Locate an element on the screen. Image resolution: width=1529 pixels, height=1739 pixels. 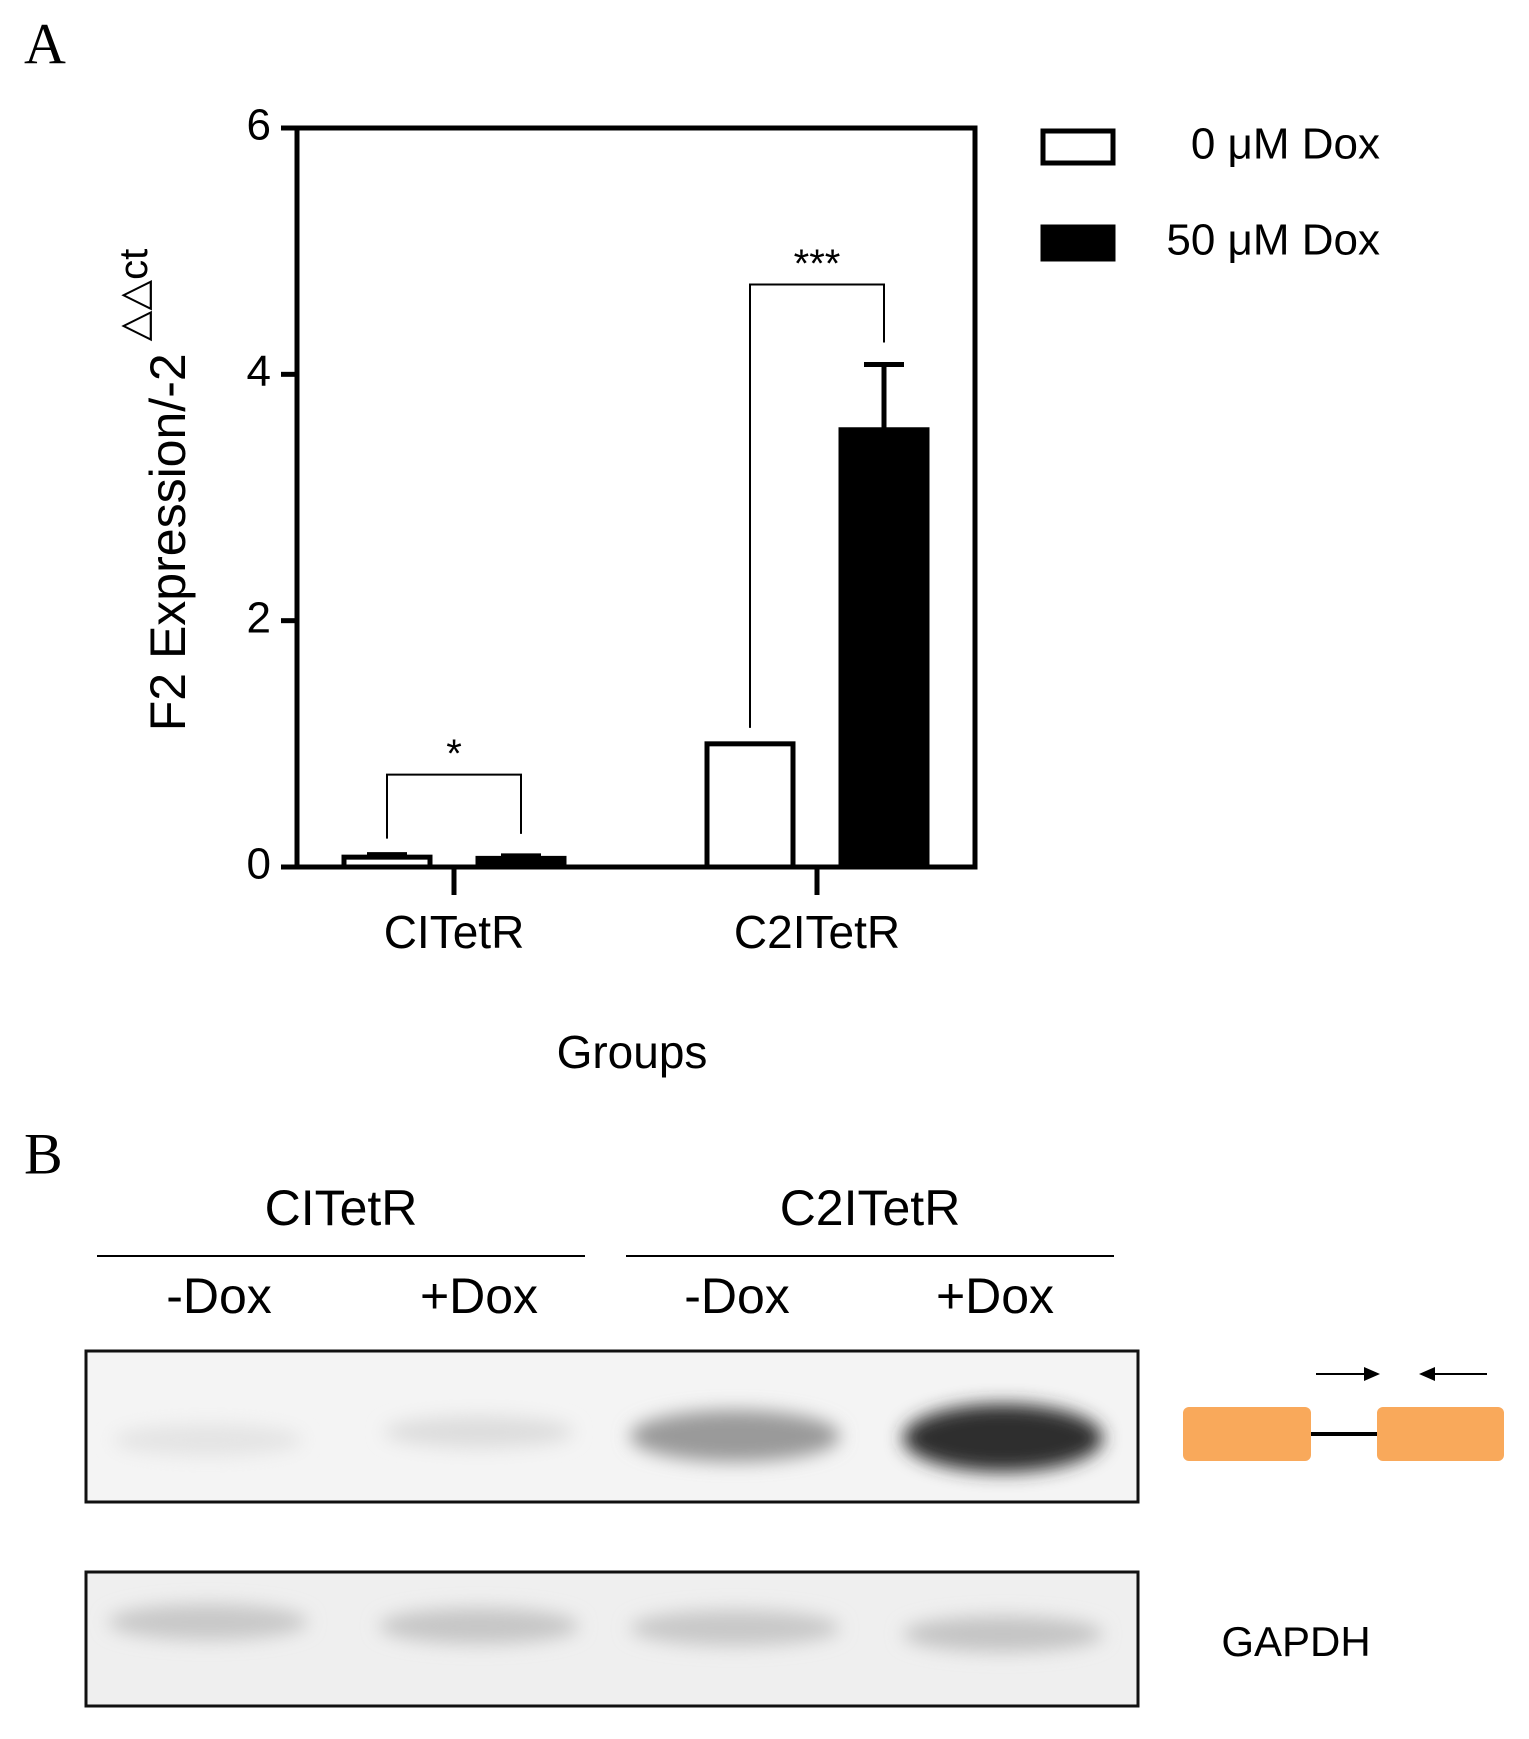
y-axis-label: F2 Expression/-2 △△ct is located at coordinates (154, 490).